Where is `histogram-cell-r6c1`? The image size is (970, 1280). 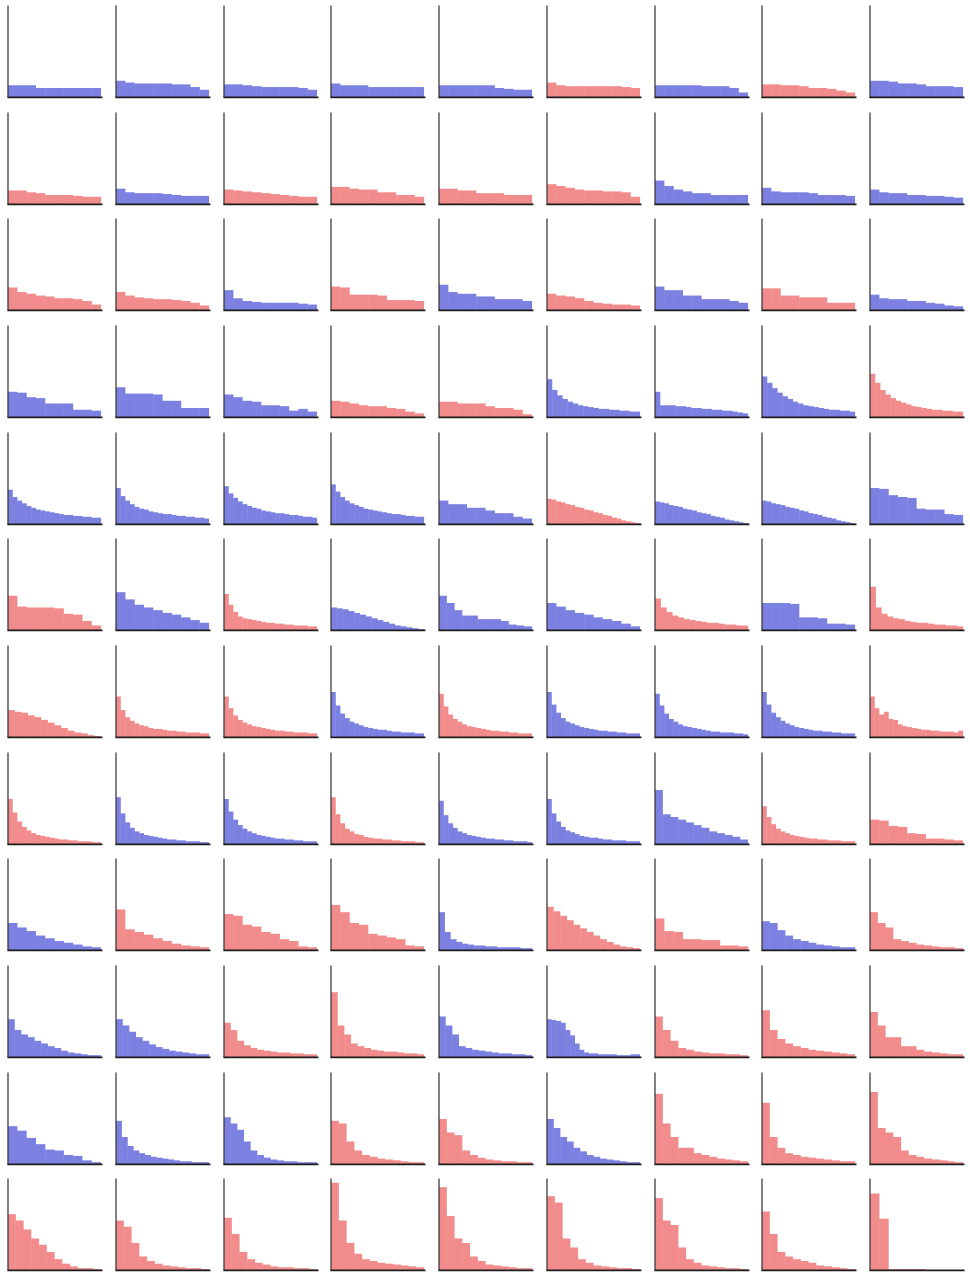 histogram-cell-r6c1 is located at coordinates (55, 585).